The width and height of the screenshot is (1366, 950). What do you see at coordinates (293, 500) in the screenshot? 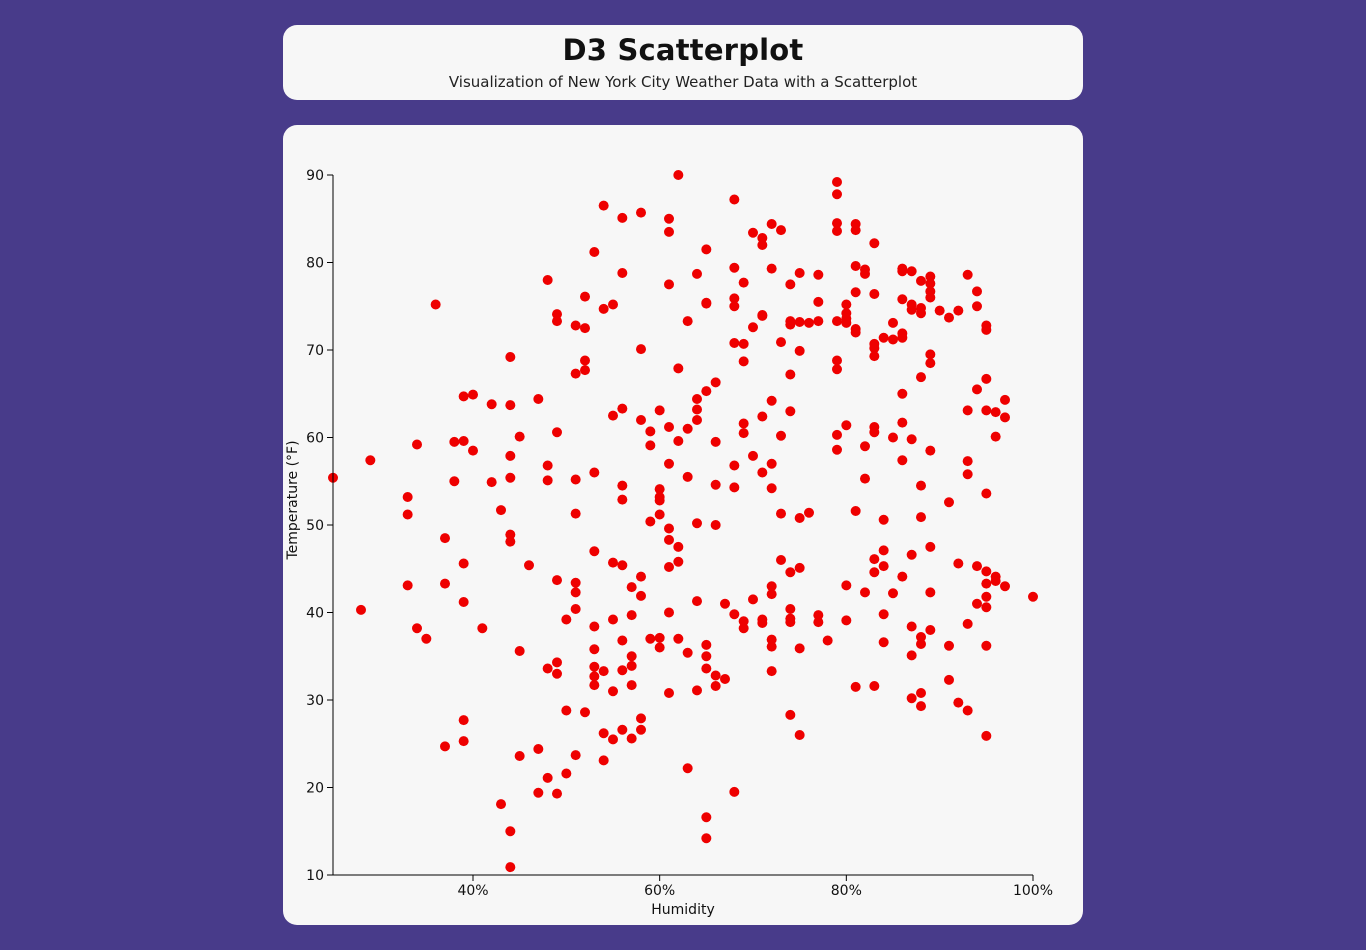
I see `y-axis-title: Temperature (°F)` at bounding box center [293, 500].